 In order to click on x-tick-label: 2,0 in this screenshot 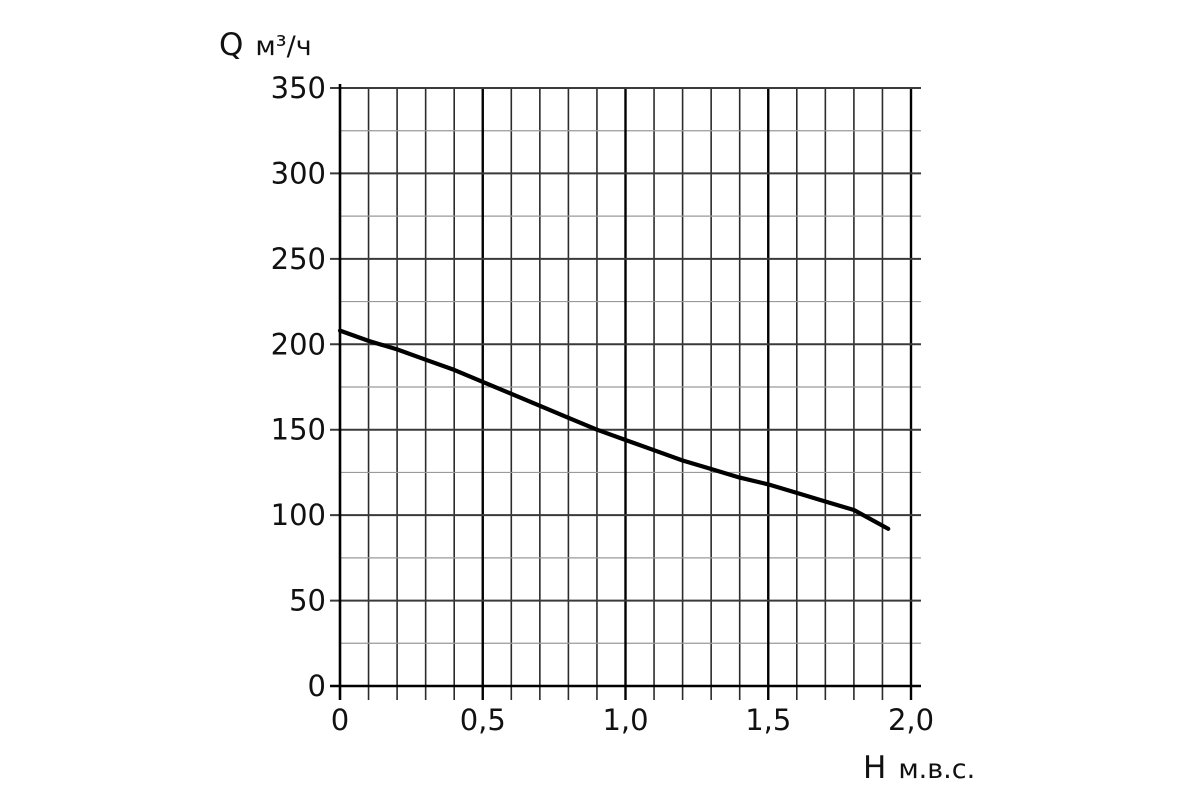, I will do `click(911, 720)`.